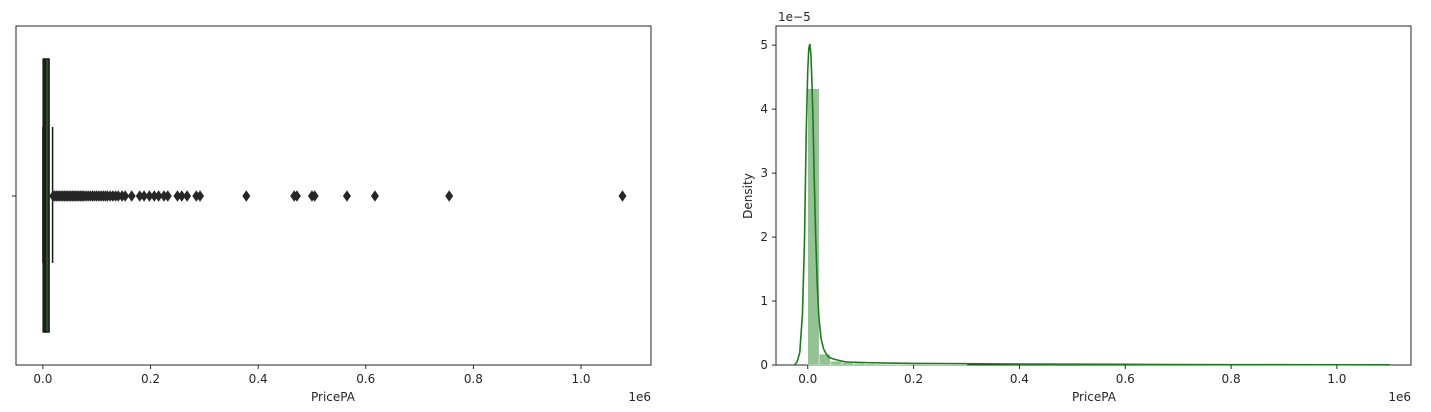 The height and width of the screenshot is (412, 1431). What do you see at coordinates (764, 365) in the screenshot?
I see `histogram-y-tick-label: 0` at bounding box center [764, 365].